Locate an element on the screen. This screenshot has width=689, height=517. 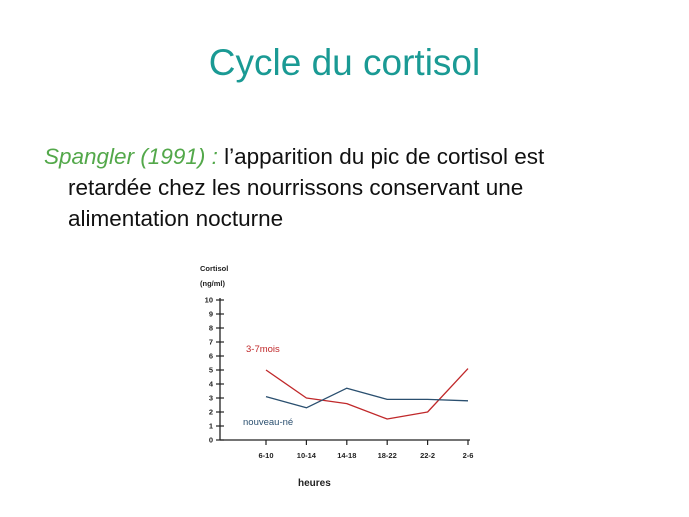
y-tick-label: 1 is located at coordinates (211, 426).